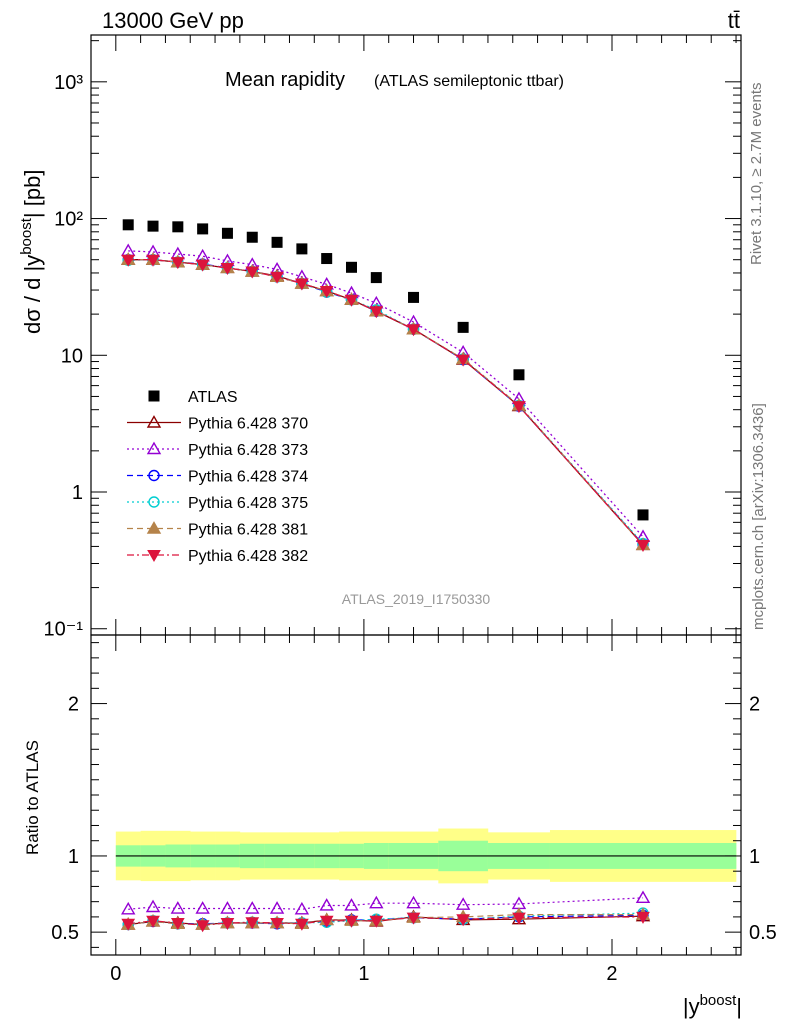  I want to click on mcplots-reference-label: mcplots.cern.ch [arXiv:1306.3436], so click(758, 516).